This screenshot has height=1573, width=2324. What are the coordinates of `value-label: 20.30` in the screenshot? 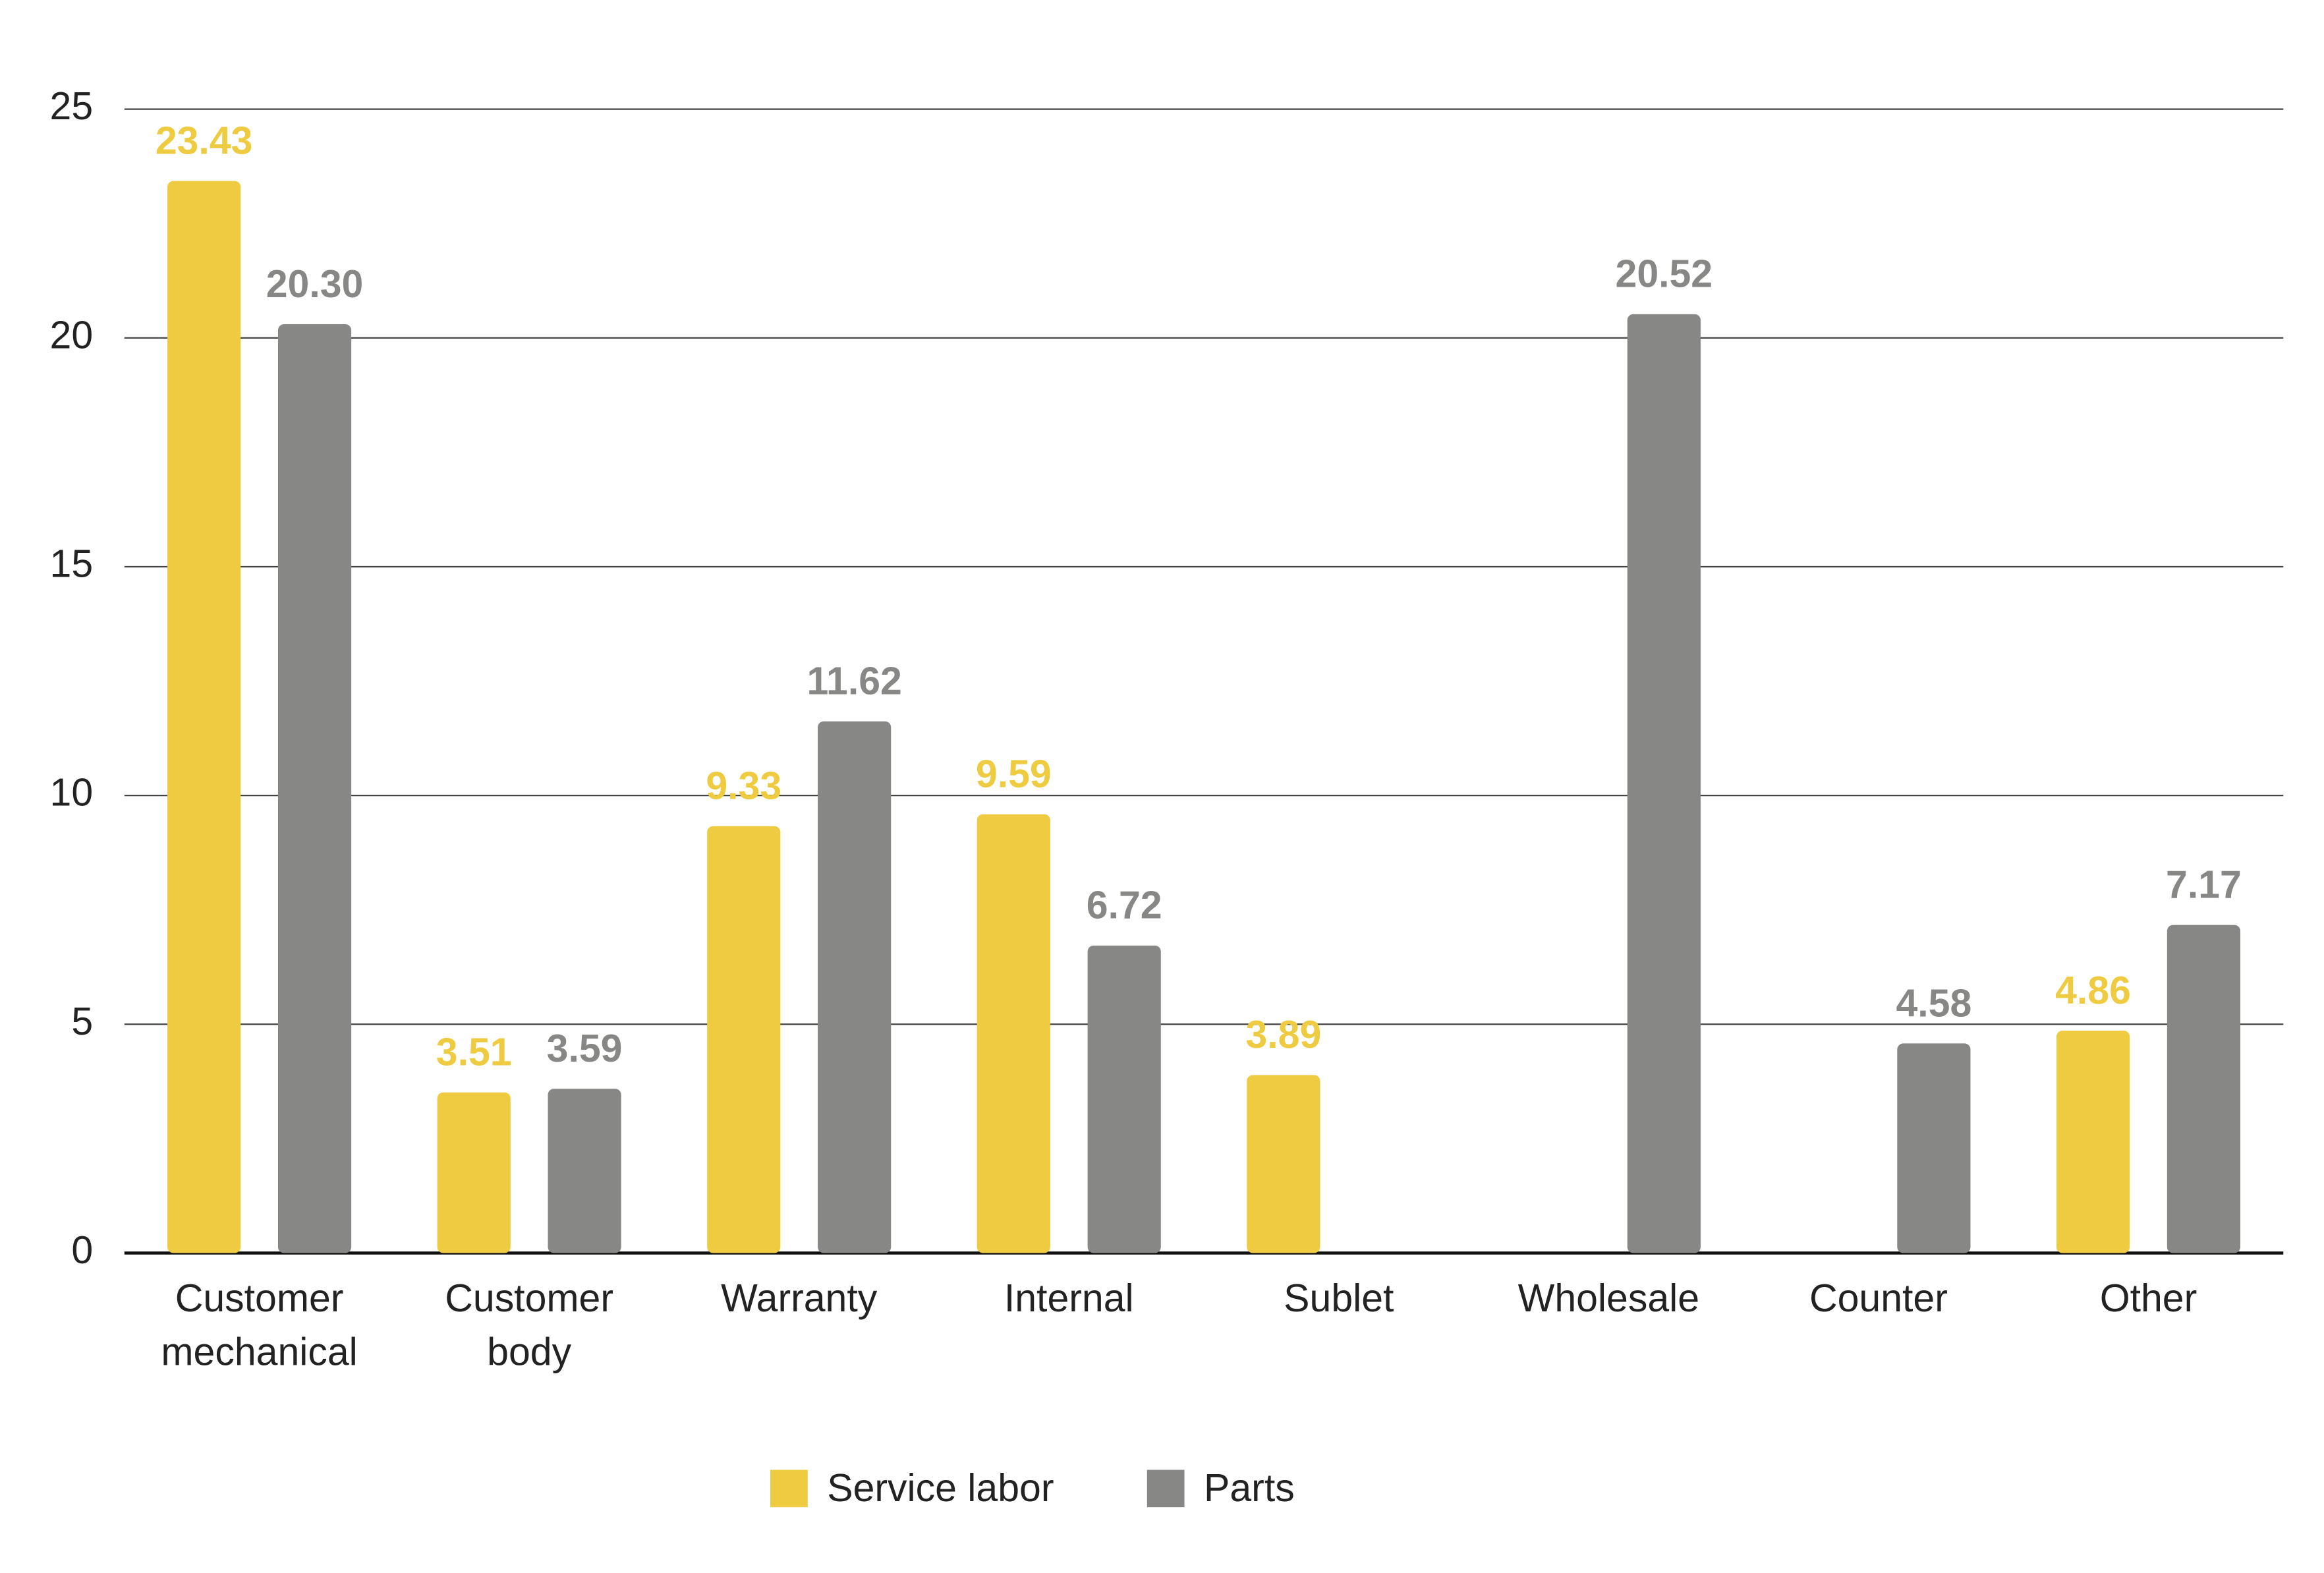 It's located at (315, 284).